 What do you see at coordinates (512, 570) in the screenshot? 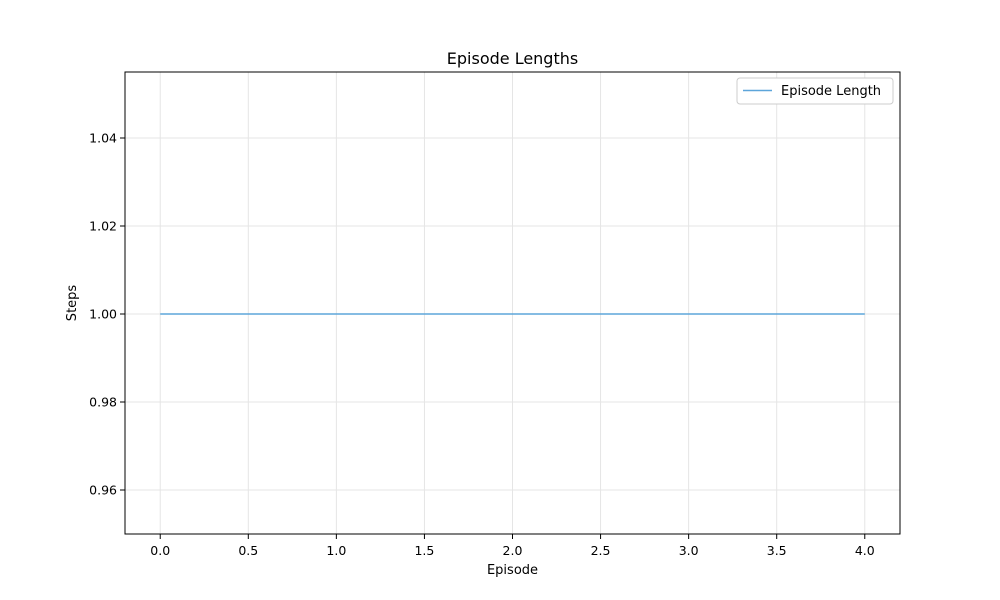
I see `x-axis-label: Episode` at bounding box center [512, 570].